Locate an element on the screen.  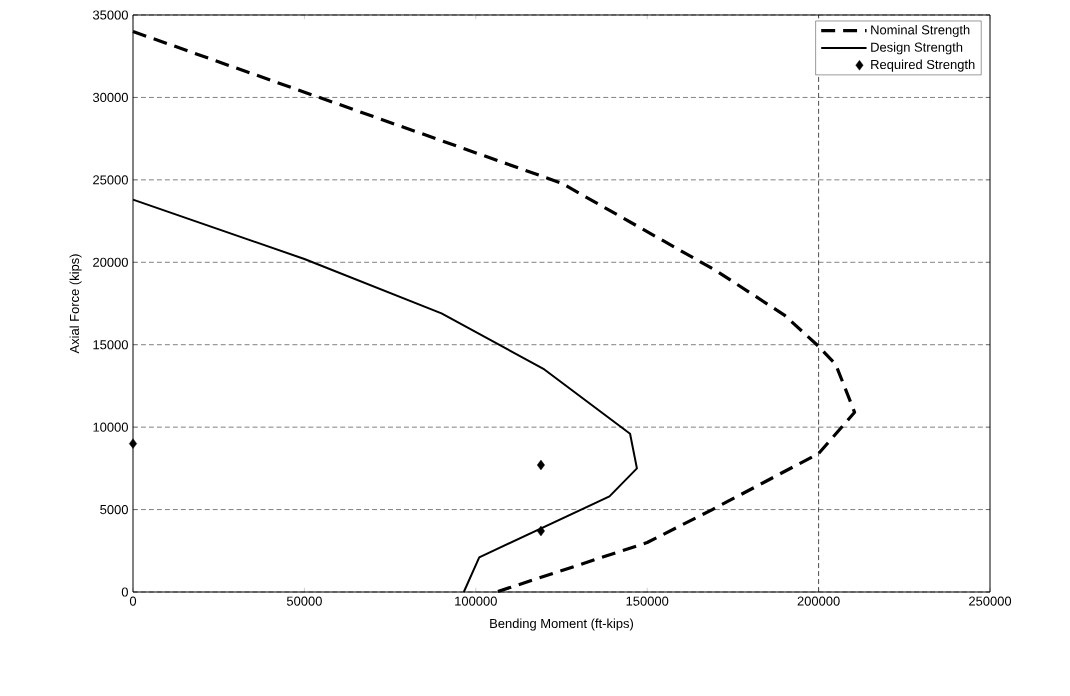
y-tick-label: 20000 is located at coordinates (110, 262).